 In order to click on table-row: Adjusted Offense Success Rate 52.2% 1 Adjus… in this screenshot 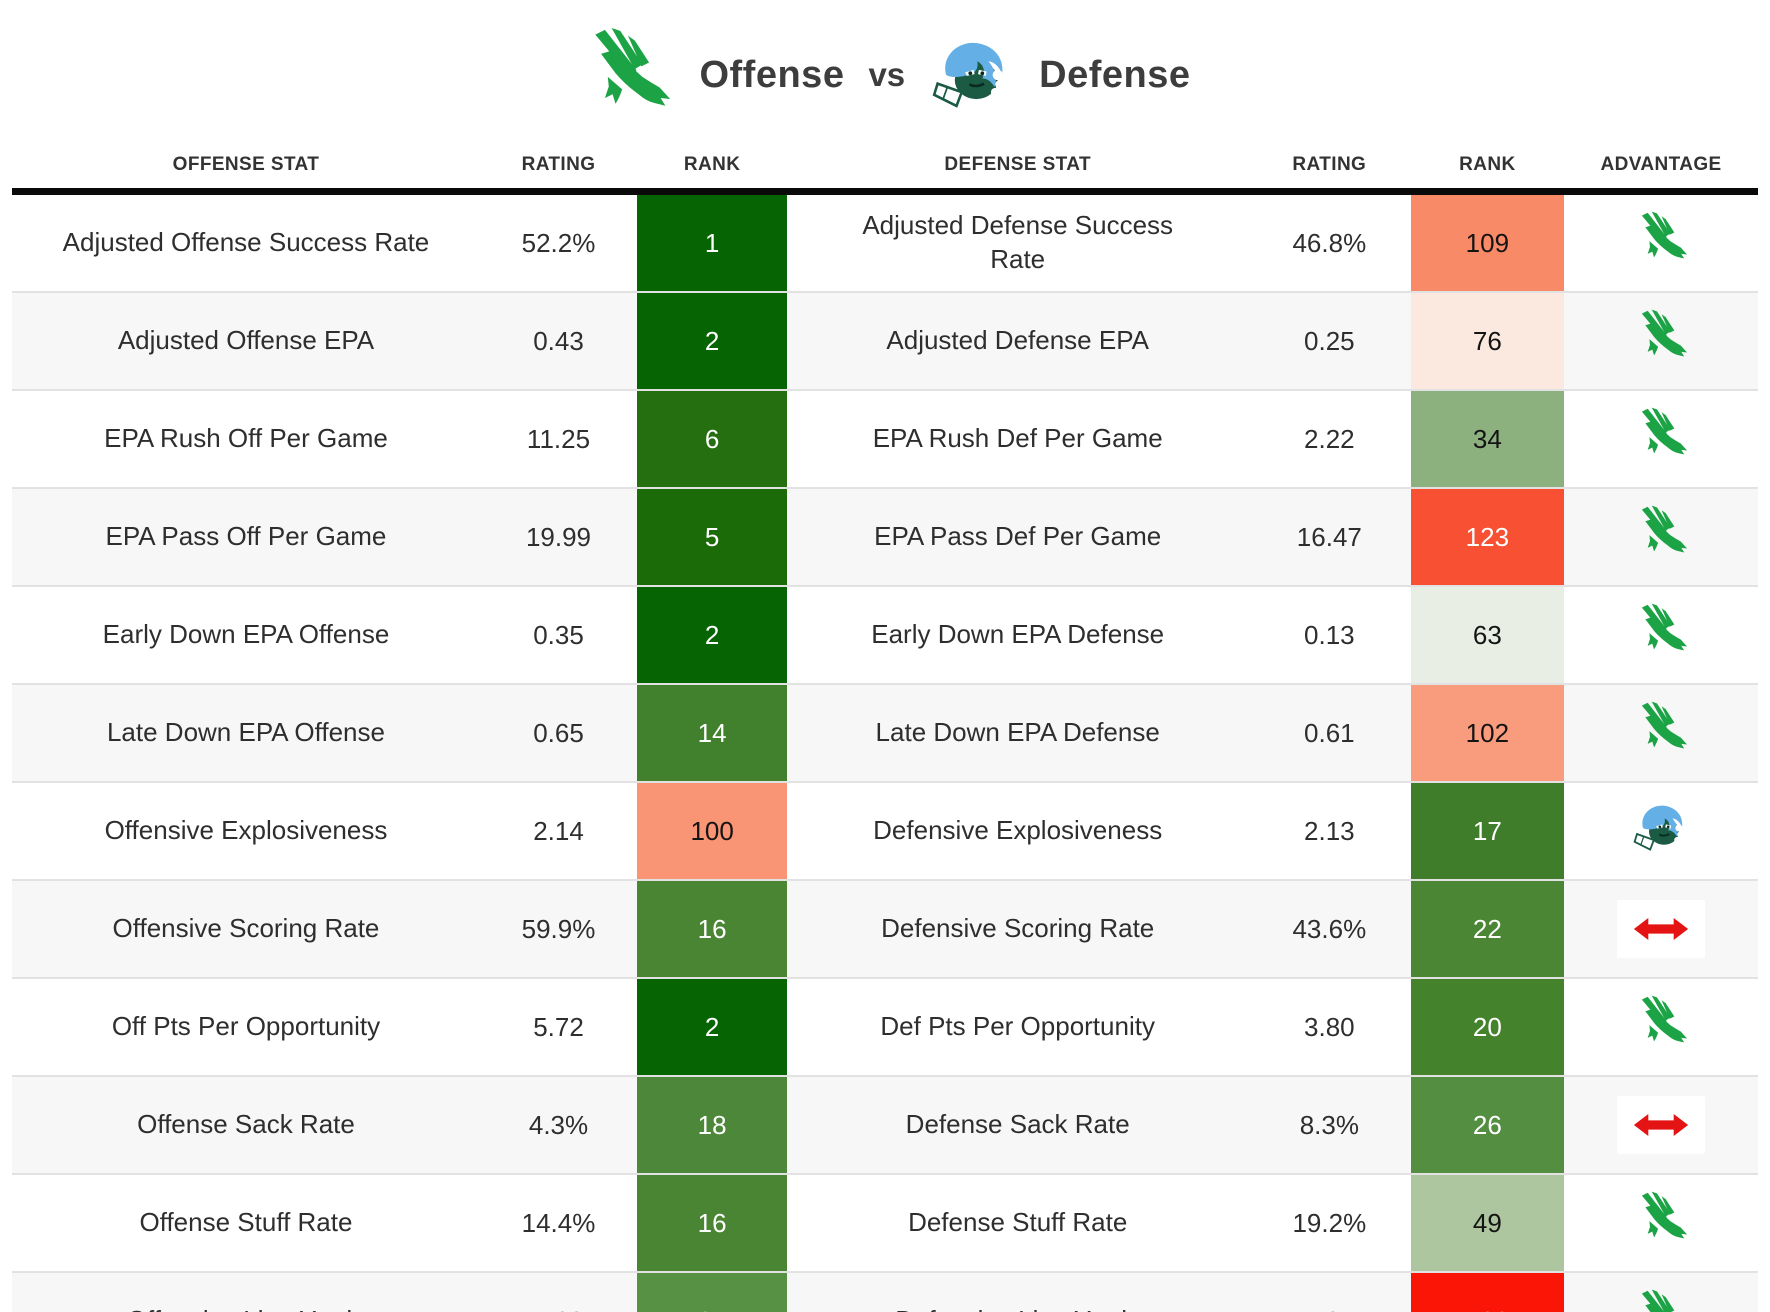, I will do `click(885, 242)`.